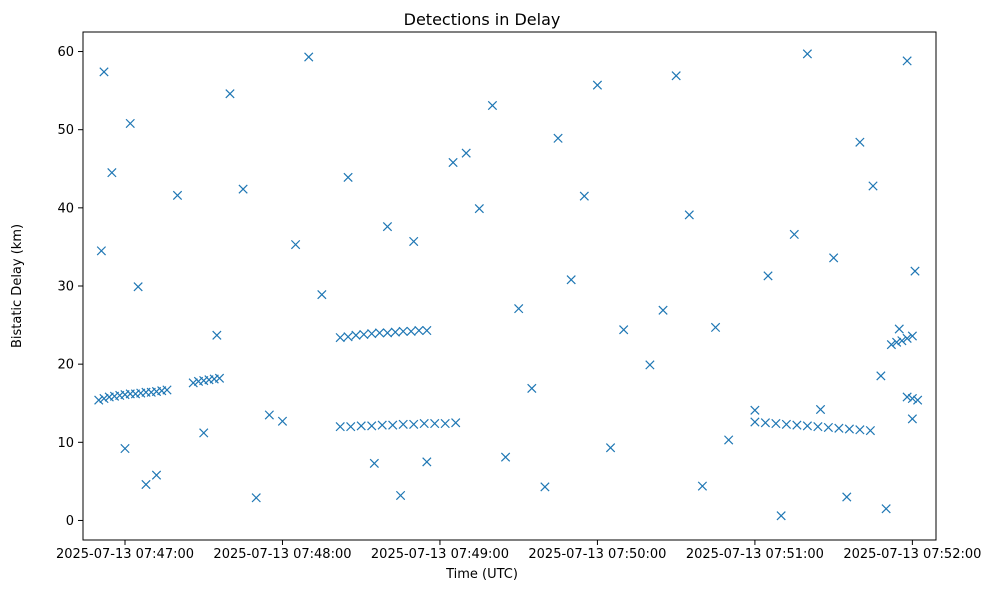 The image size is (986, 590). Describe the element at coordinates (17, 286) in the screenshot. I see `y-axis-label: Bistatic Delay (km)` at that location.